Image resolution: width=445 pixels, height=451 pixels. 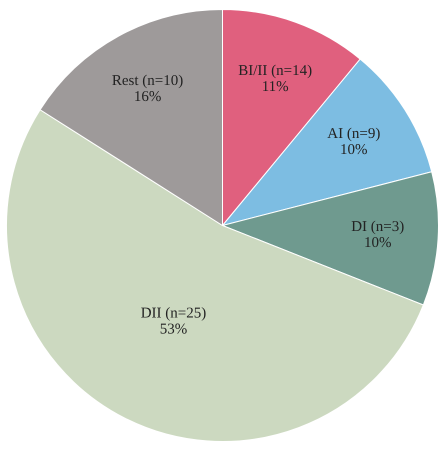 What do you see at coordinates (148, 97) in the screenshot?
I see `data-label: 16%` at bounding box center [148, 97].